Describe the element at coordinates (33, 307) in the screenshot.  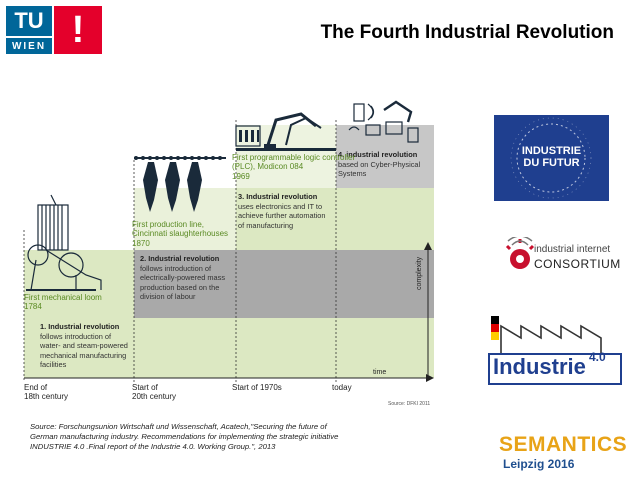
I see `event-loom-line-2: 1784` at that location.